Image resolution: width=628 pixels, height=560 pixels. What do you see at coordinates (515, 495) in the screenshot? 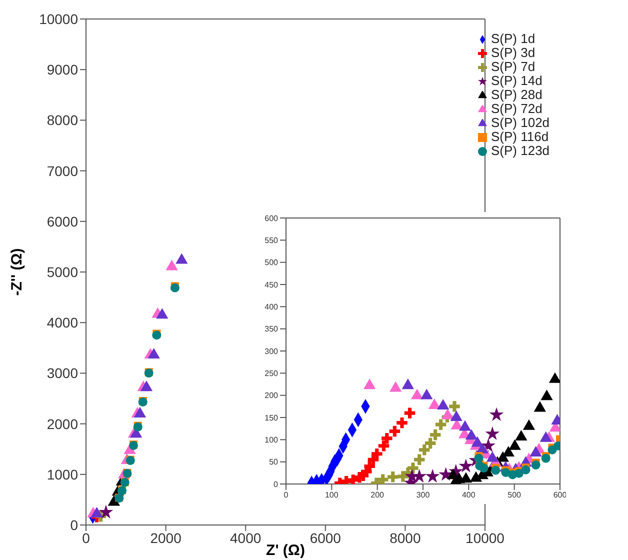
I see `x-tick-label: 500` at bounding box center [515, 495].